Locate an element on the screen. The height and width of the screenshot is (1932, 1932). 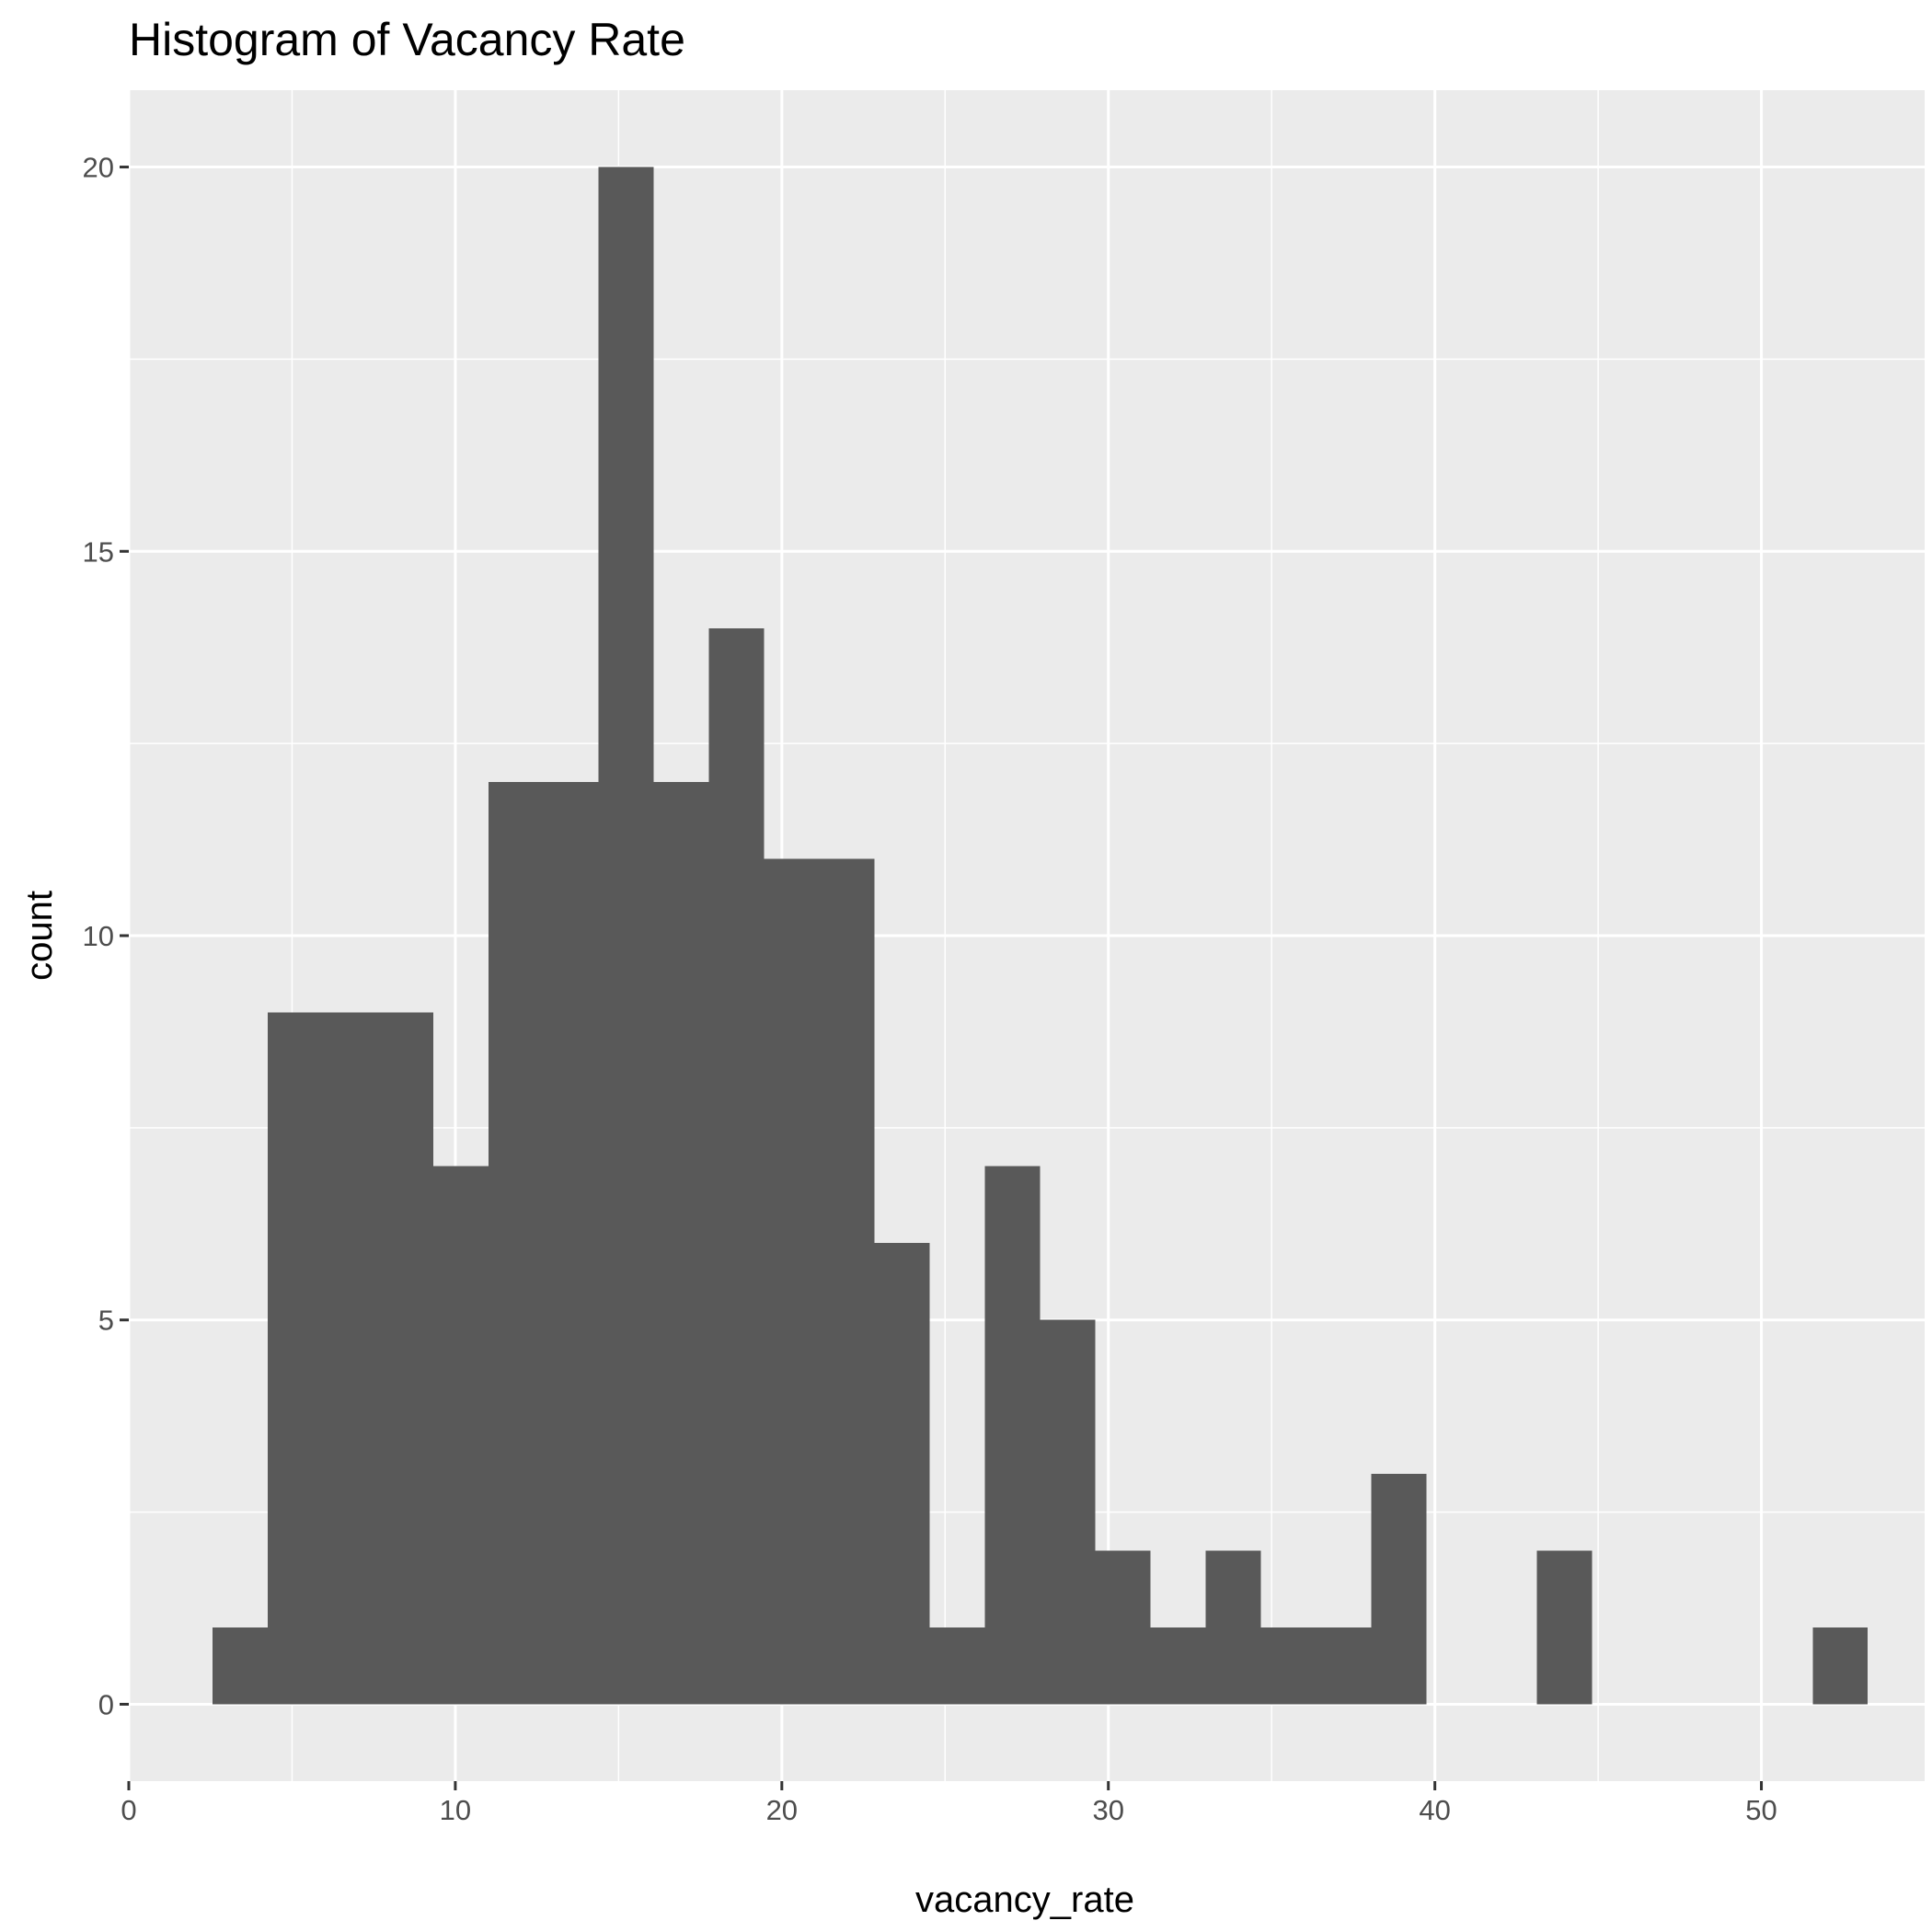
y-tick-label: 0 is located at coordinates (106, 1704).